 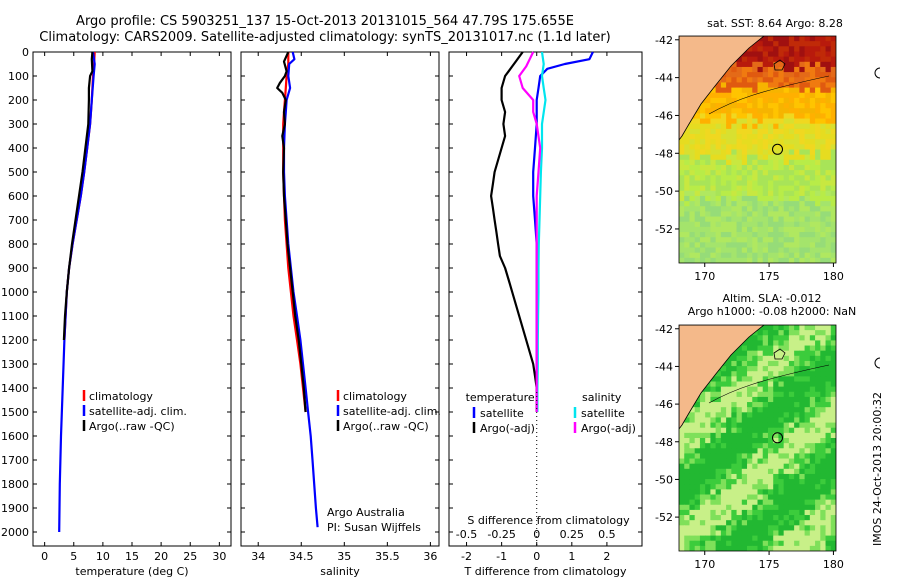 What do you see at coordinates (386, 426) in the screenshot?
I see `salinity-legend-label: Argo(..raw -QC)` at bounding box center [386, 426].